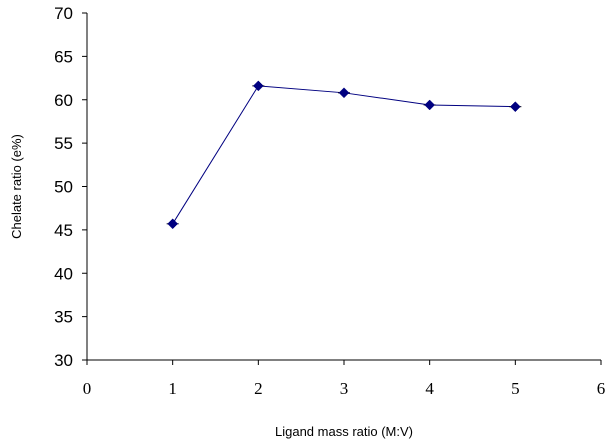 Image resolution: width=608 pixels, height=440 pixels. Describe the element at coordinates (515, 388) in the screenshot. I see `x-tick-label-5: 5` at that location.